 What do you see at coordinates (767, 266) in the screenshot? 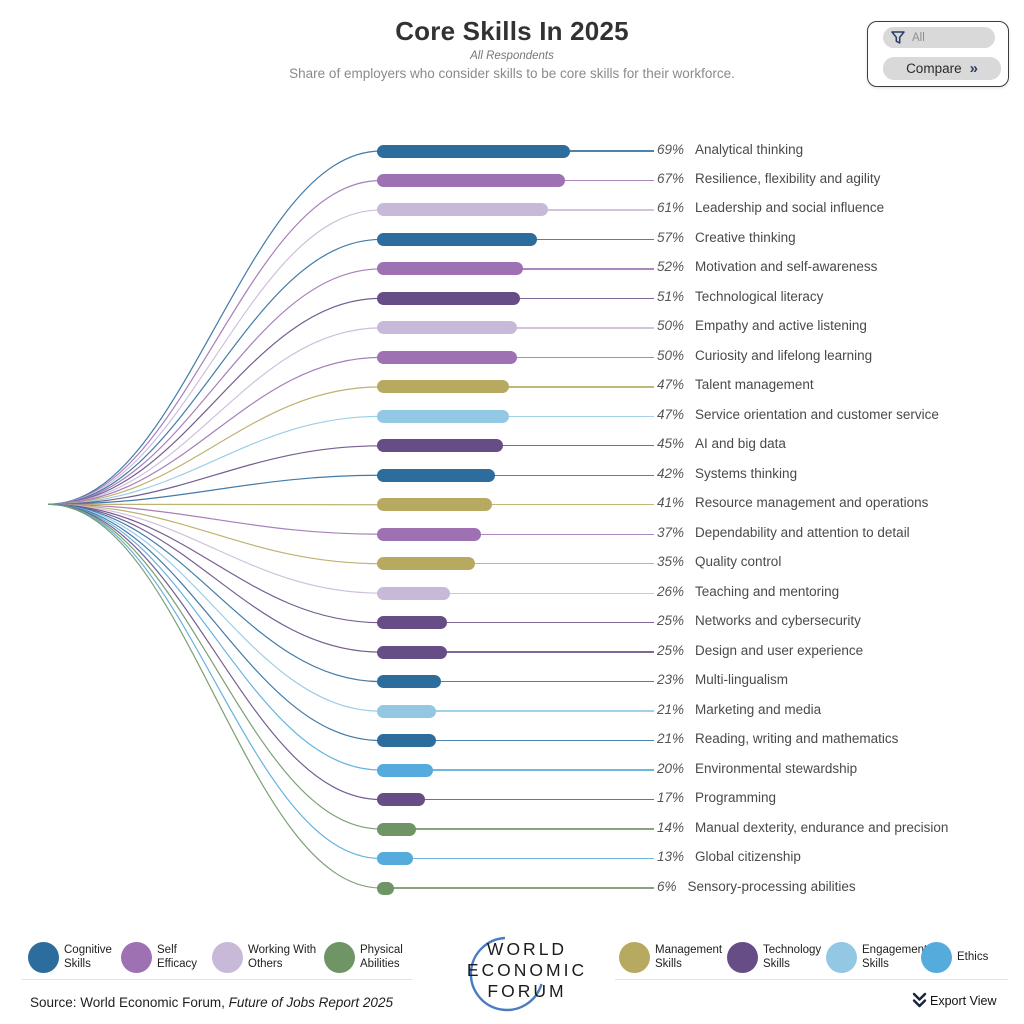
I see `skill-row-text: 52% Motivation and self-awareness` at bounding box center [767, 266].